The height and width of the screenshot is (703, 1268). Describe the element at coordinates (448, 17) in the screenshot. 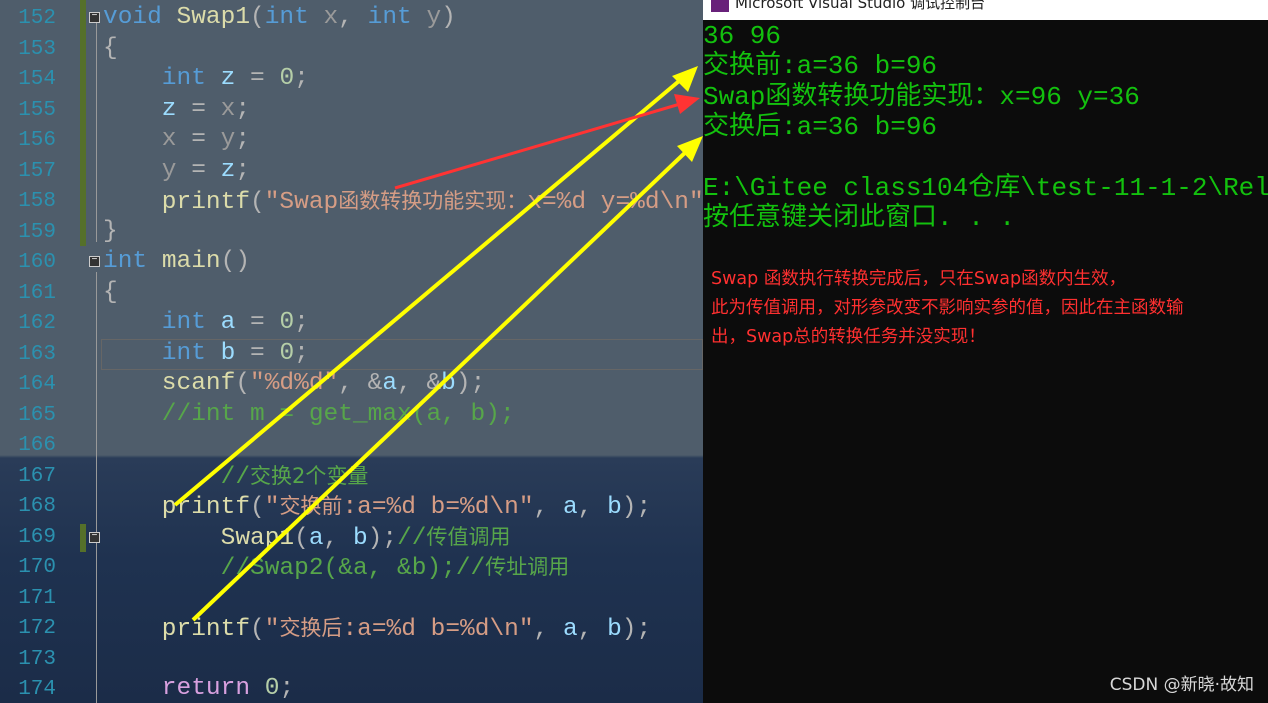

I see `code-token-punc: )` at that location.